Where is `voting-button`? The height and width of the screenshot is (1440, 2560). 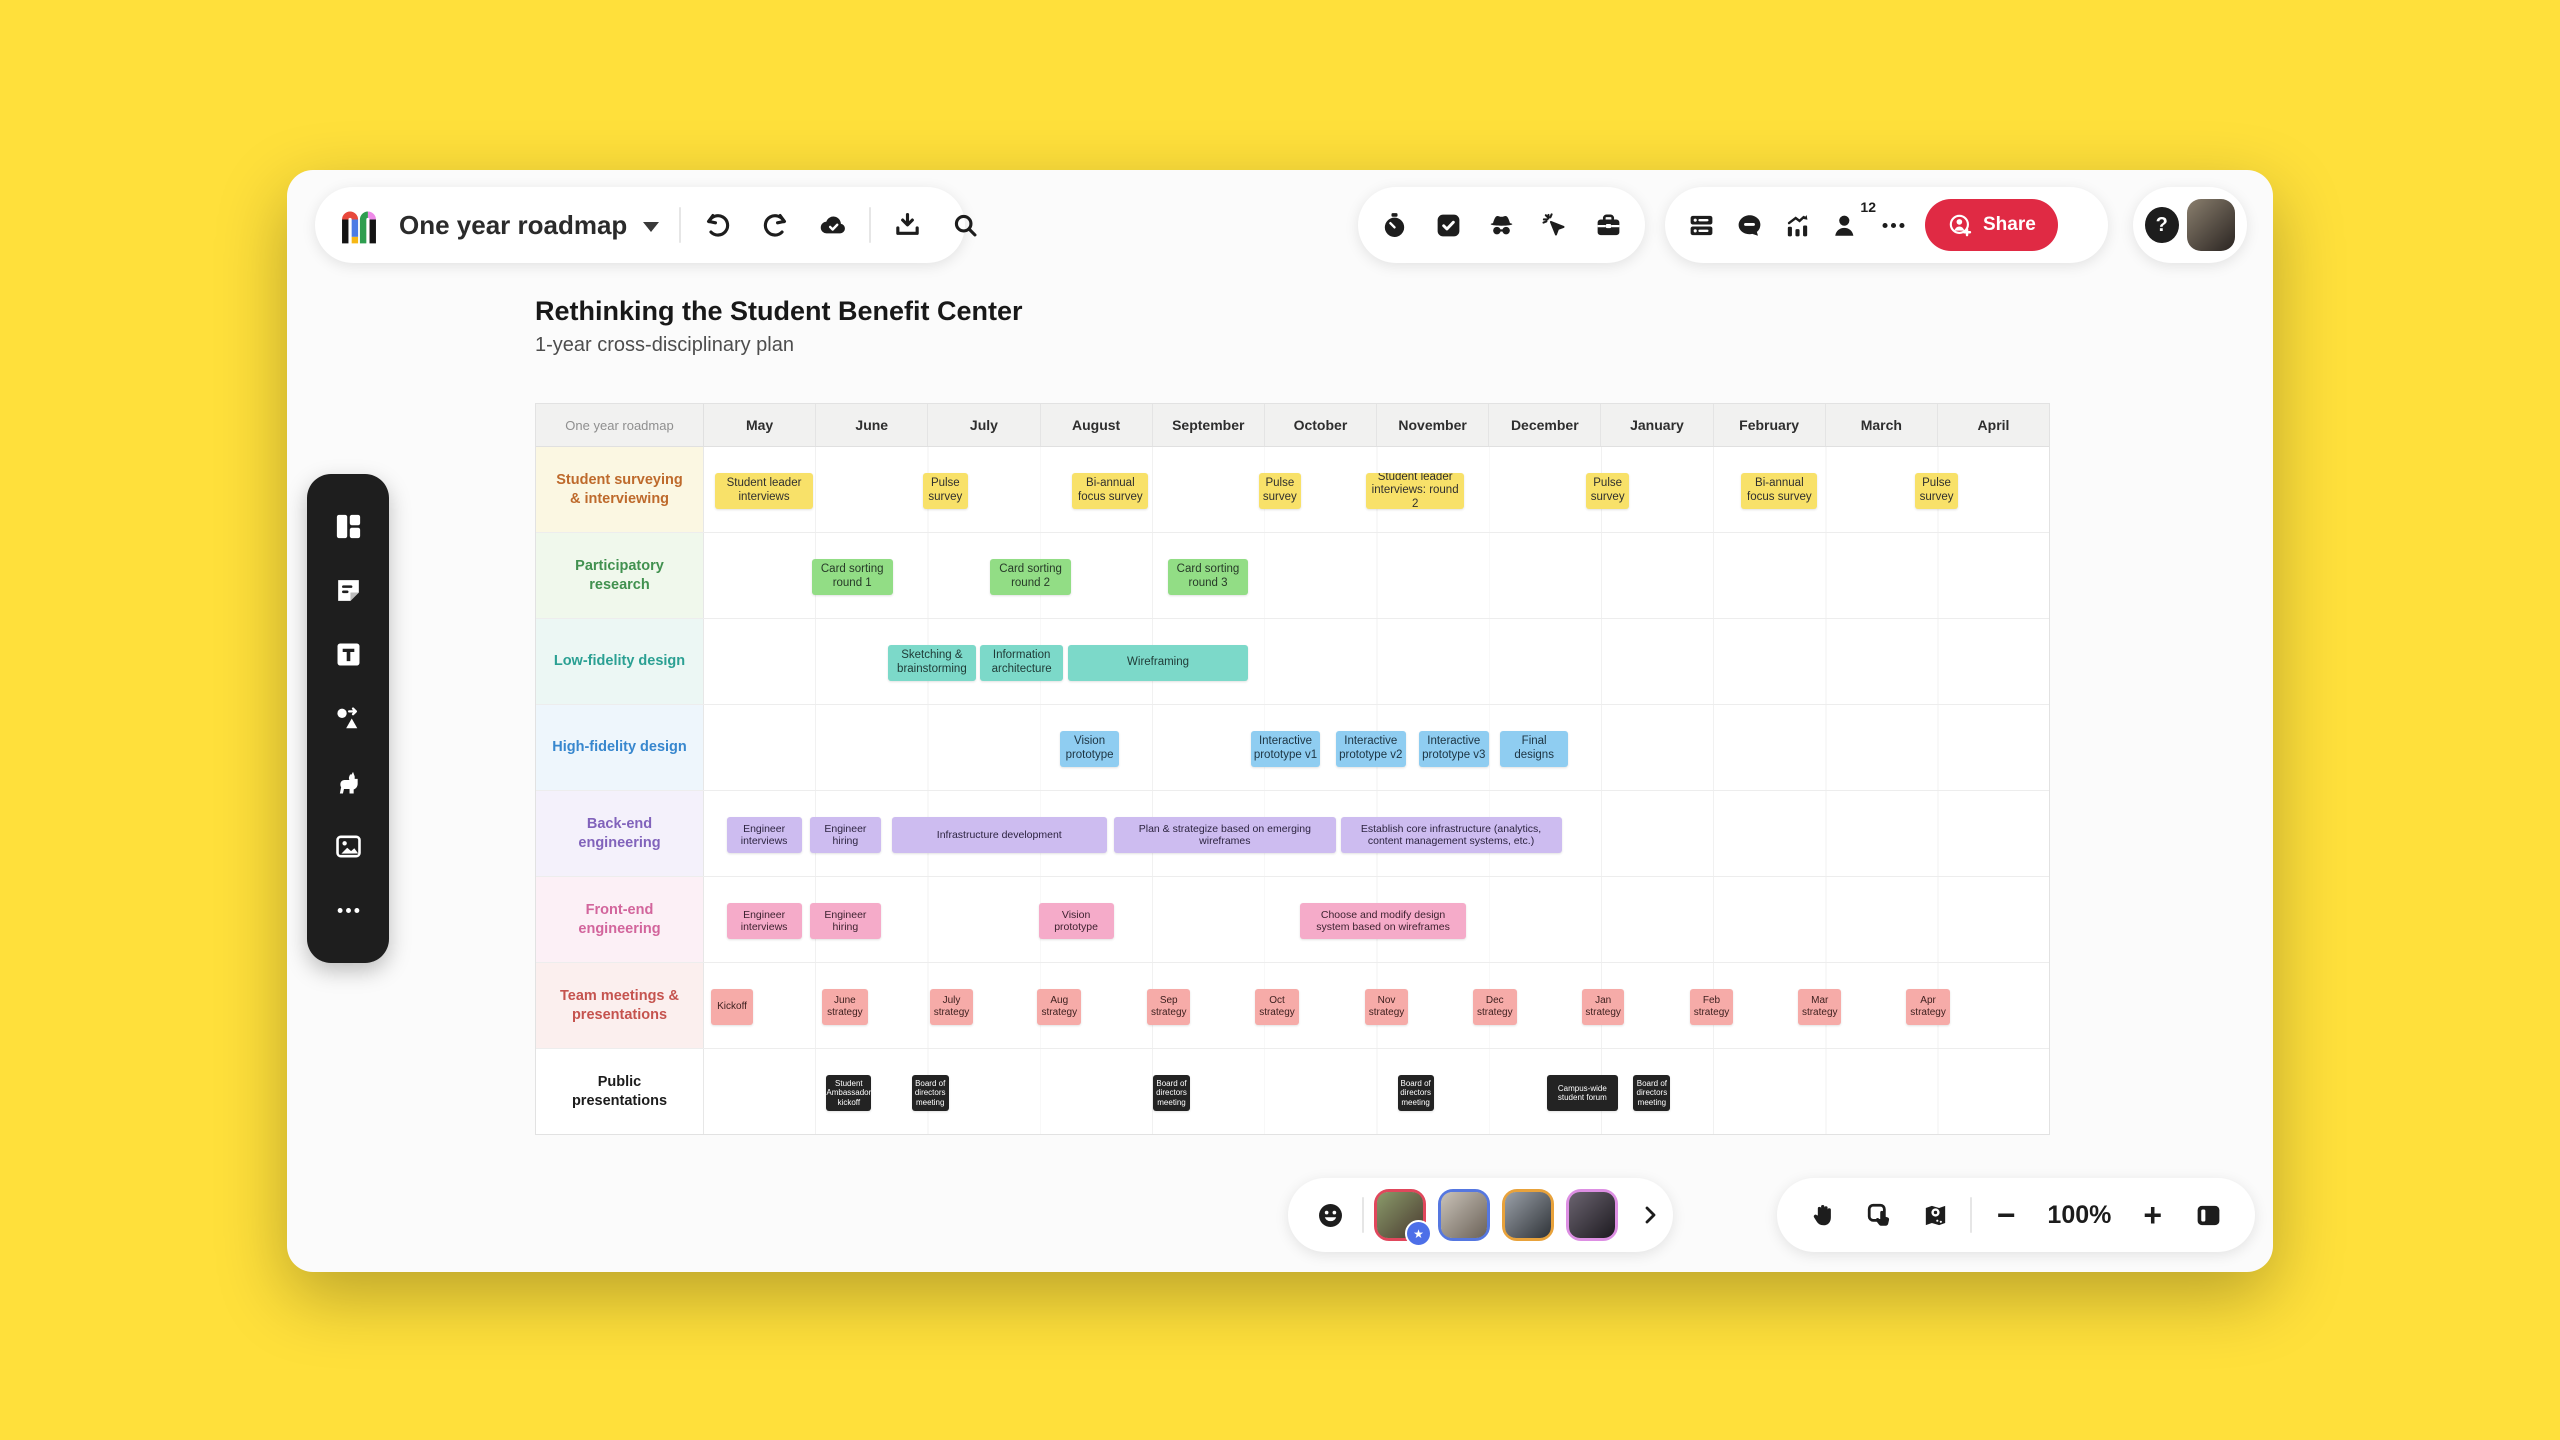 voting-button is located at coordinates (1448, 225).